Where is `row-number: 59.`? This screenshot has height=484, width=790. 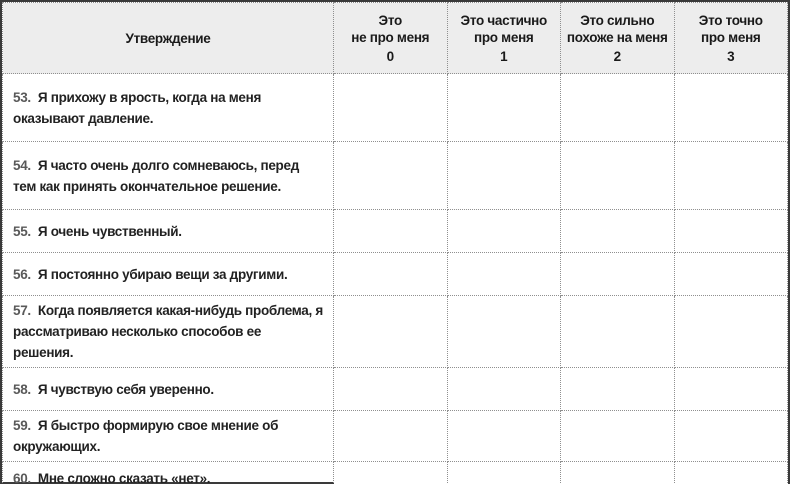 row-number: 59. is located at coordinates (22, 425).